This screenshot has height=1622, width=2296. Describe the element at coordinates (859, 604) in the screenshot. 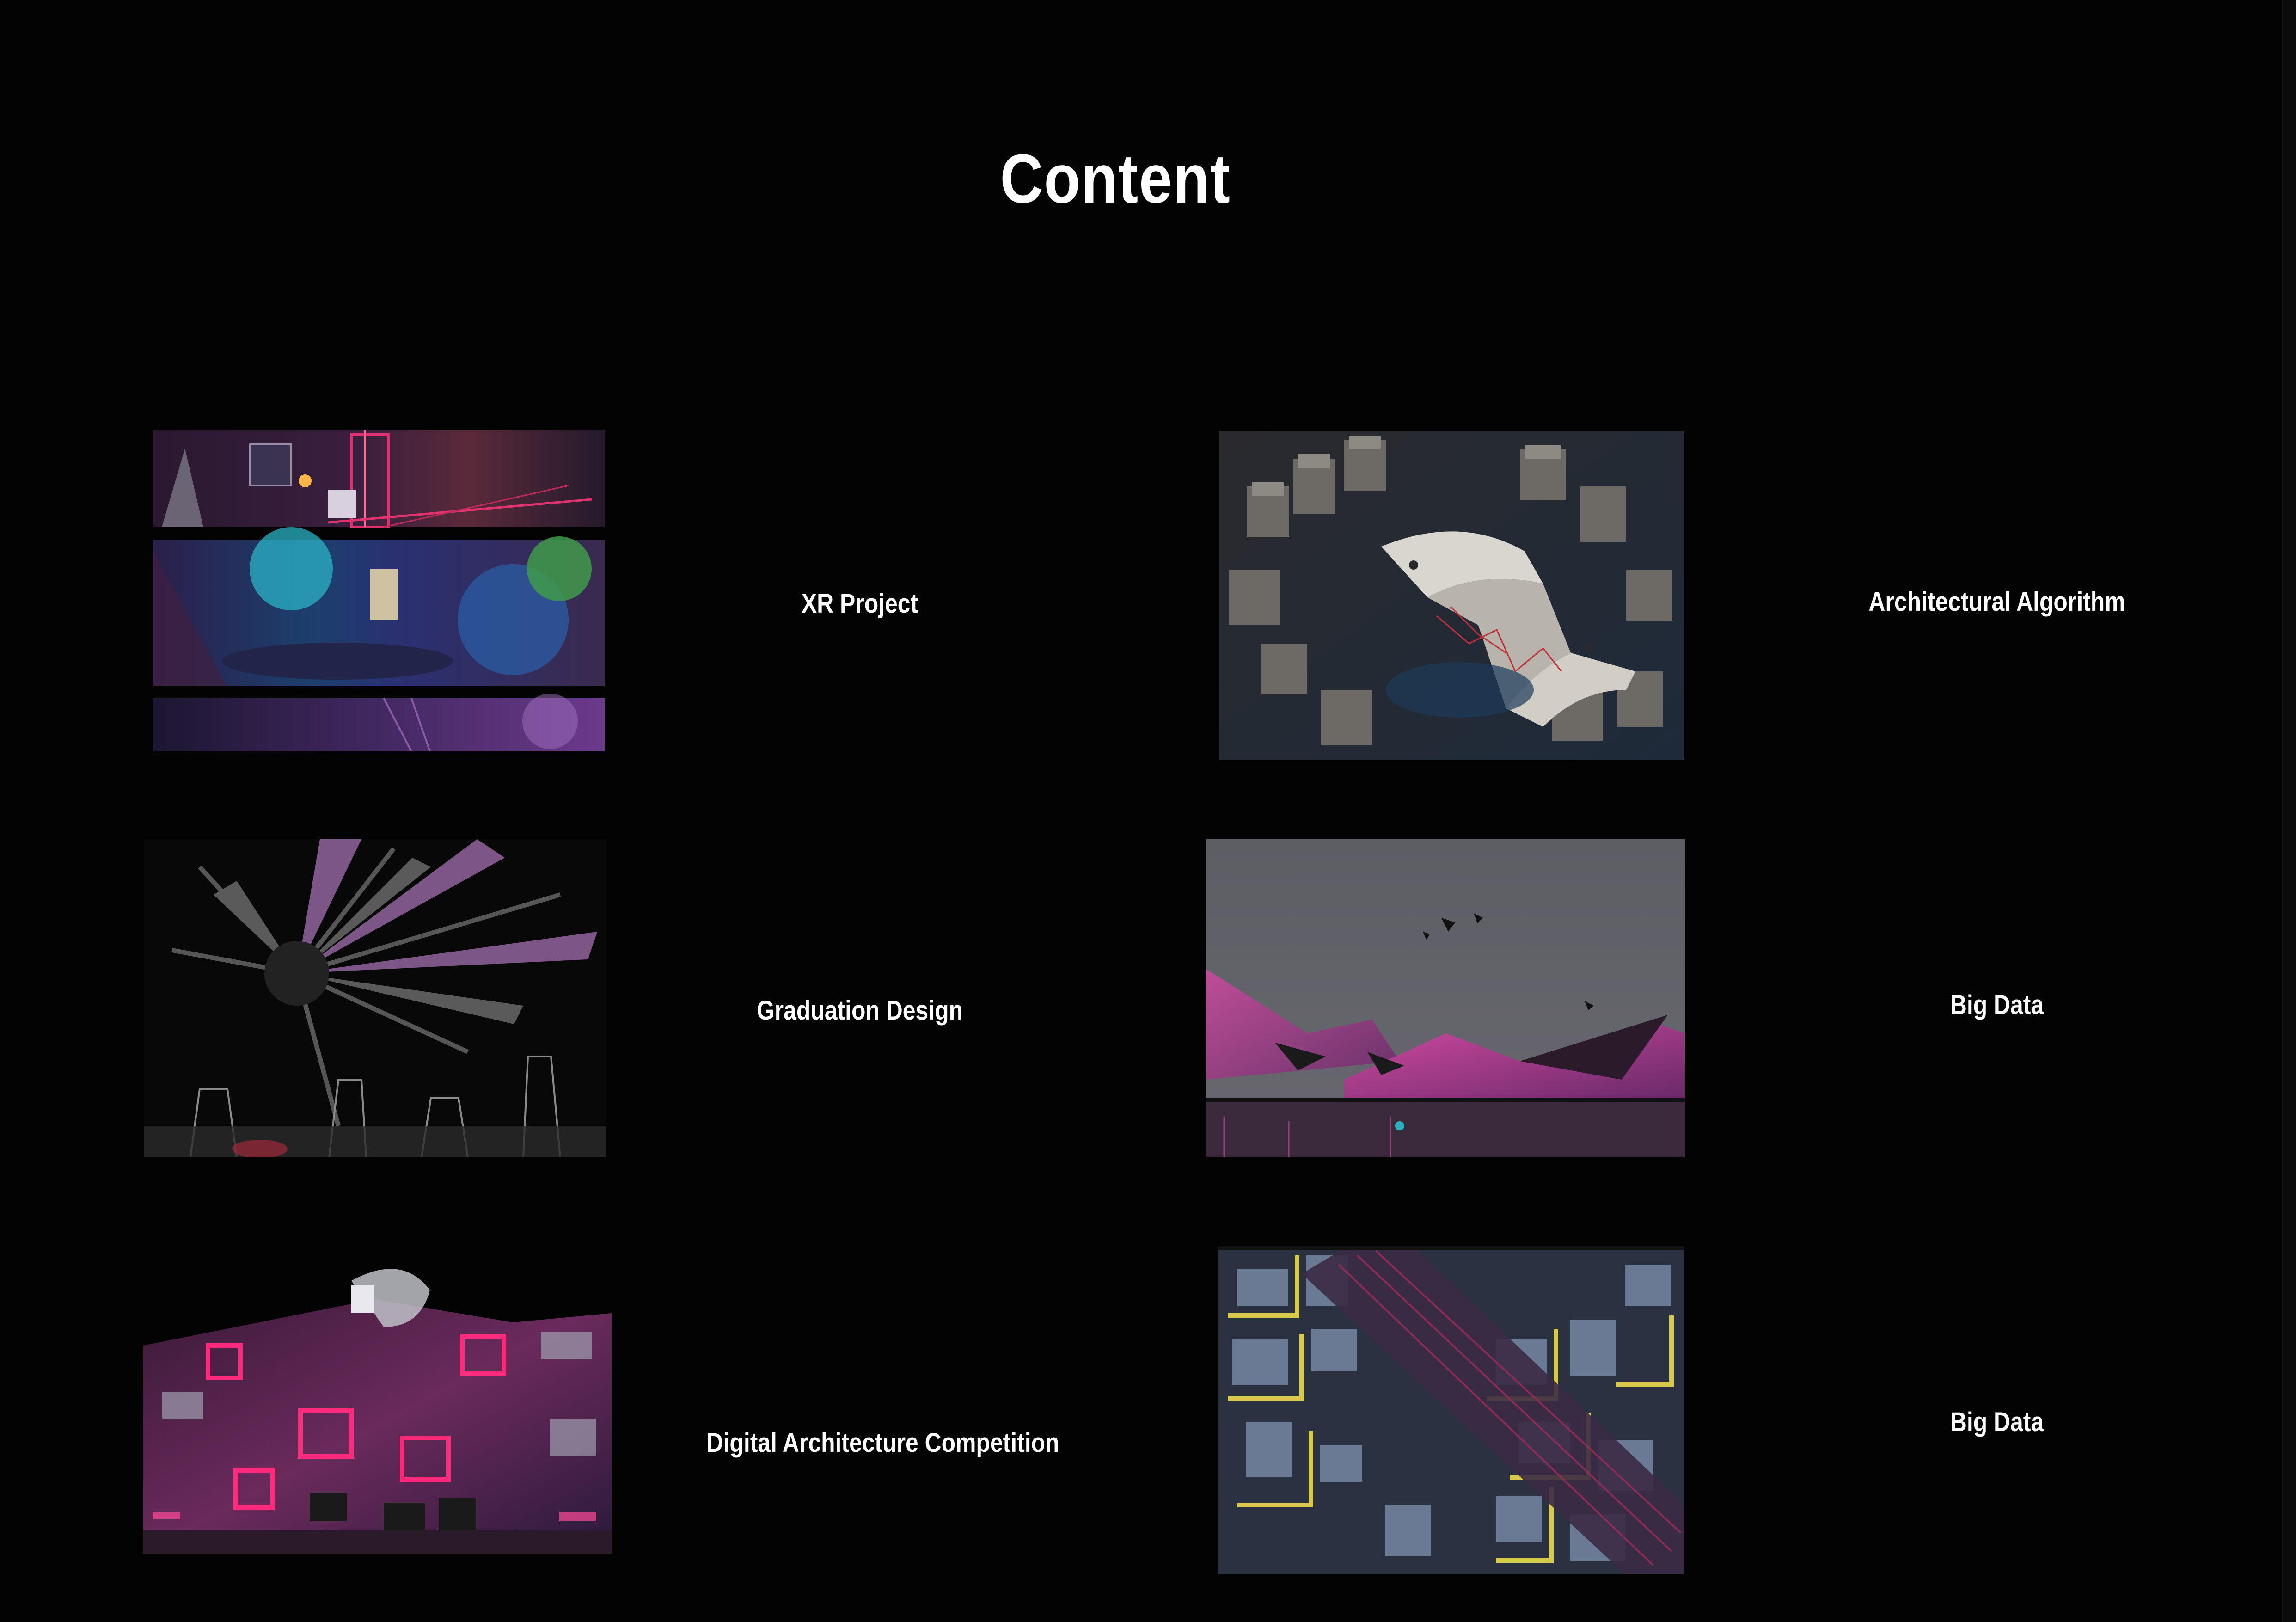

I see `xr-project-label: XR Project` at that location.